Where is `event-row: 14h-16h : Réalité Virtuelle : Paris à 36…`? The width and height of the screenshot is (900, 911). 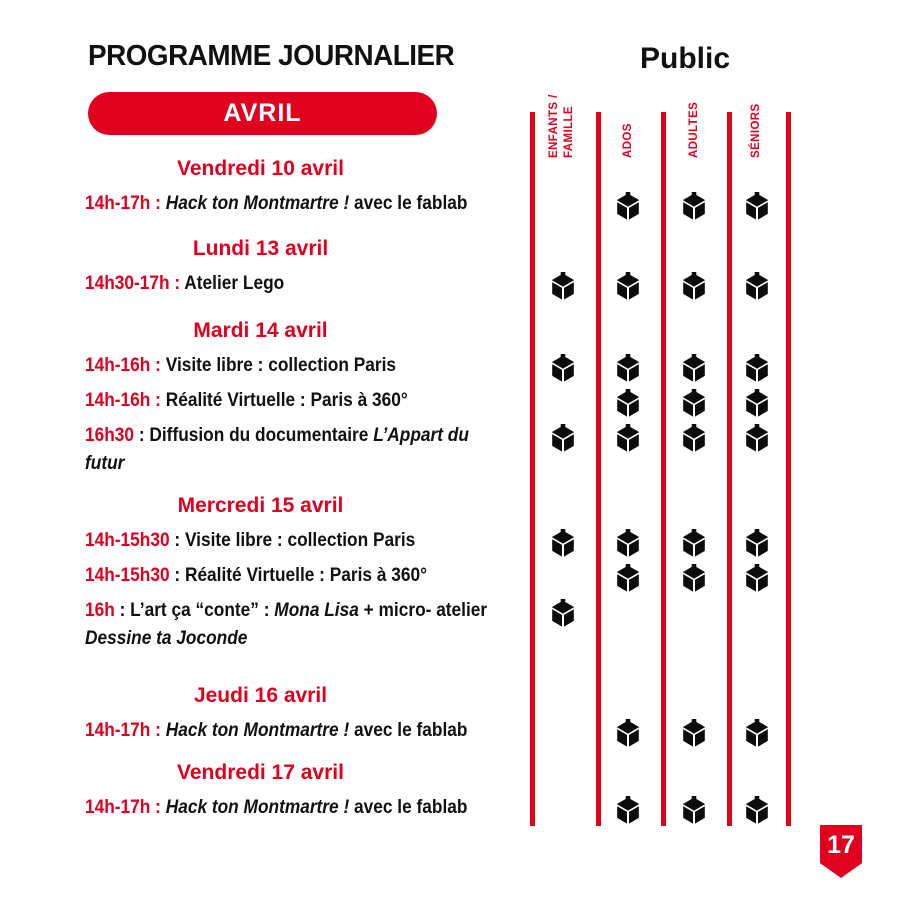 event-row: 14h-16h : Réalité Virtuelle : Paris à 36… is located at coordinates (450, 402).